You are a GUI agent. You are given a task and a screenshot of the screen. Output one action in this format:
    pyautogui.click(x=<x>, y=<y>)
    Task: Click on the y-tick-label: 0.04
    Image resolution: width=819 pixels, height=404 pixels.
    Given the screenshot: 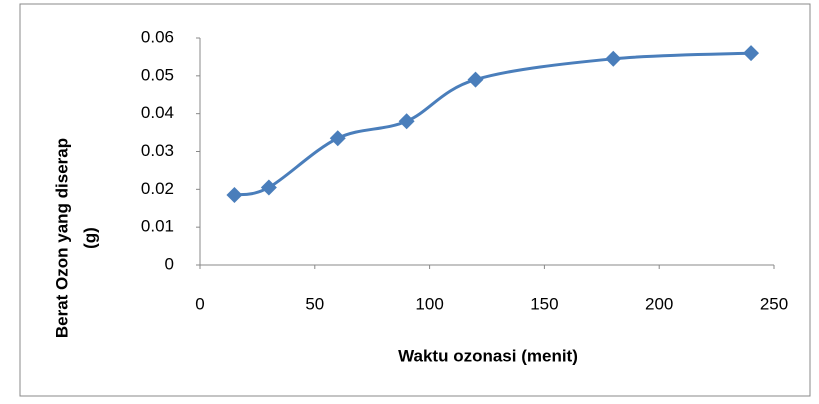 What is the action you would take?
    pyautogui.click(x=157, y=112)
    